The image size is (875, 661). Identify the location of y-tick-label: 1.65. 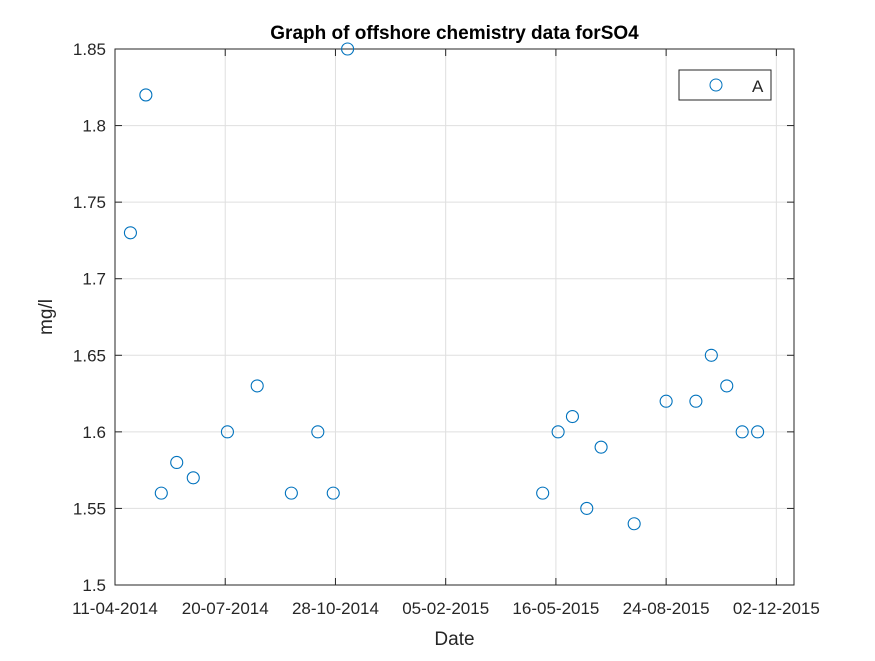
(89, 355).